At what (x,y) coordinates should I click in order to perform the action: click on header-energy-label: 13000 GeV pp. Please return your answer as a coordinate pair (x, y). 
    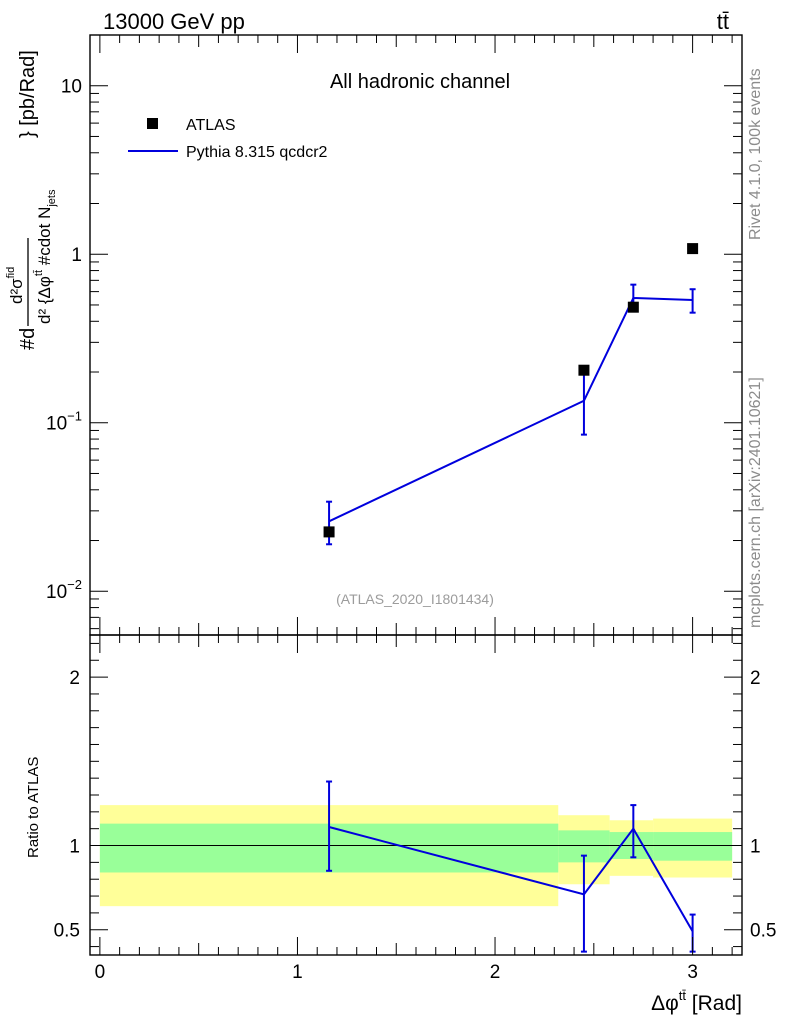
    Looking at the image, I should click on (174, 21).